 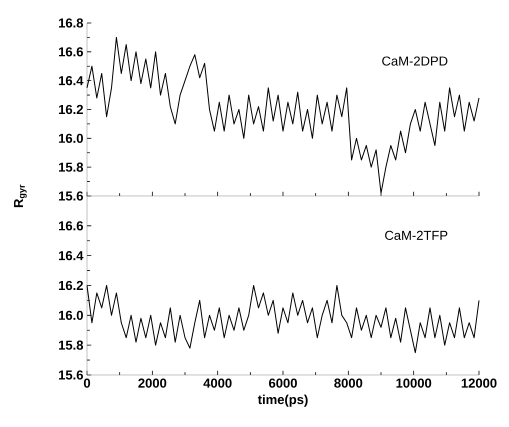 What do you see at coordinates (416, 235) in the screenshot?
I see `annotation: CaM-2TFP` at bounding box center [416, 235].